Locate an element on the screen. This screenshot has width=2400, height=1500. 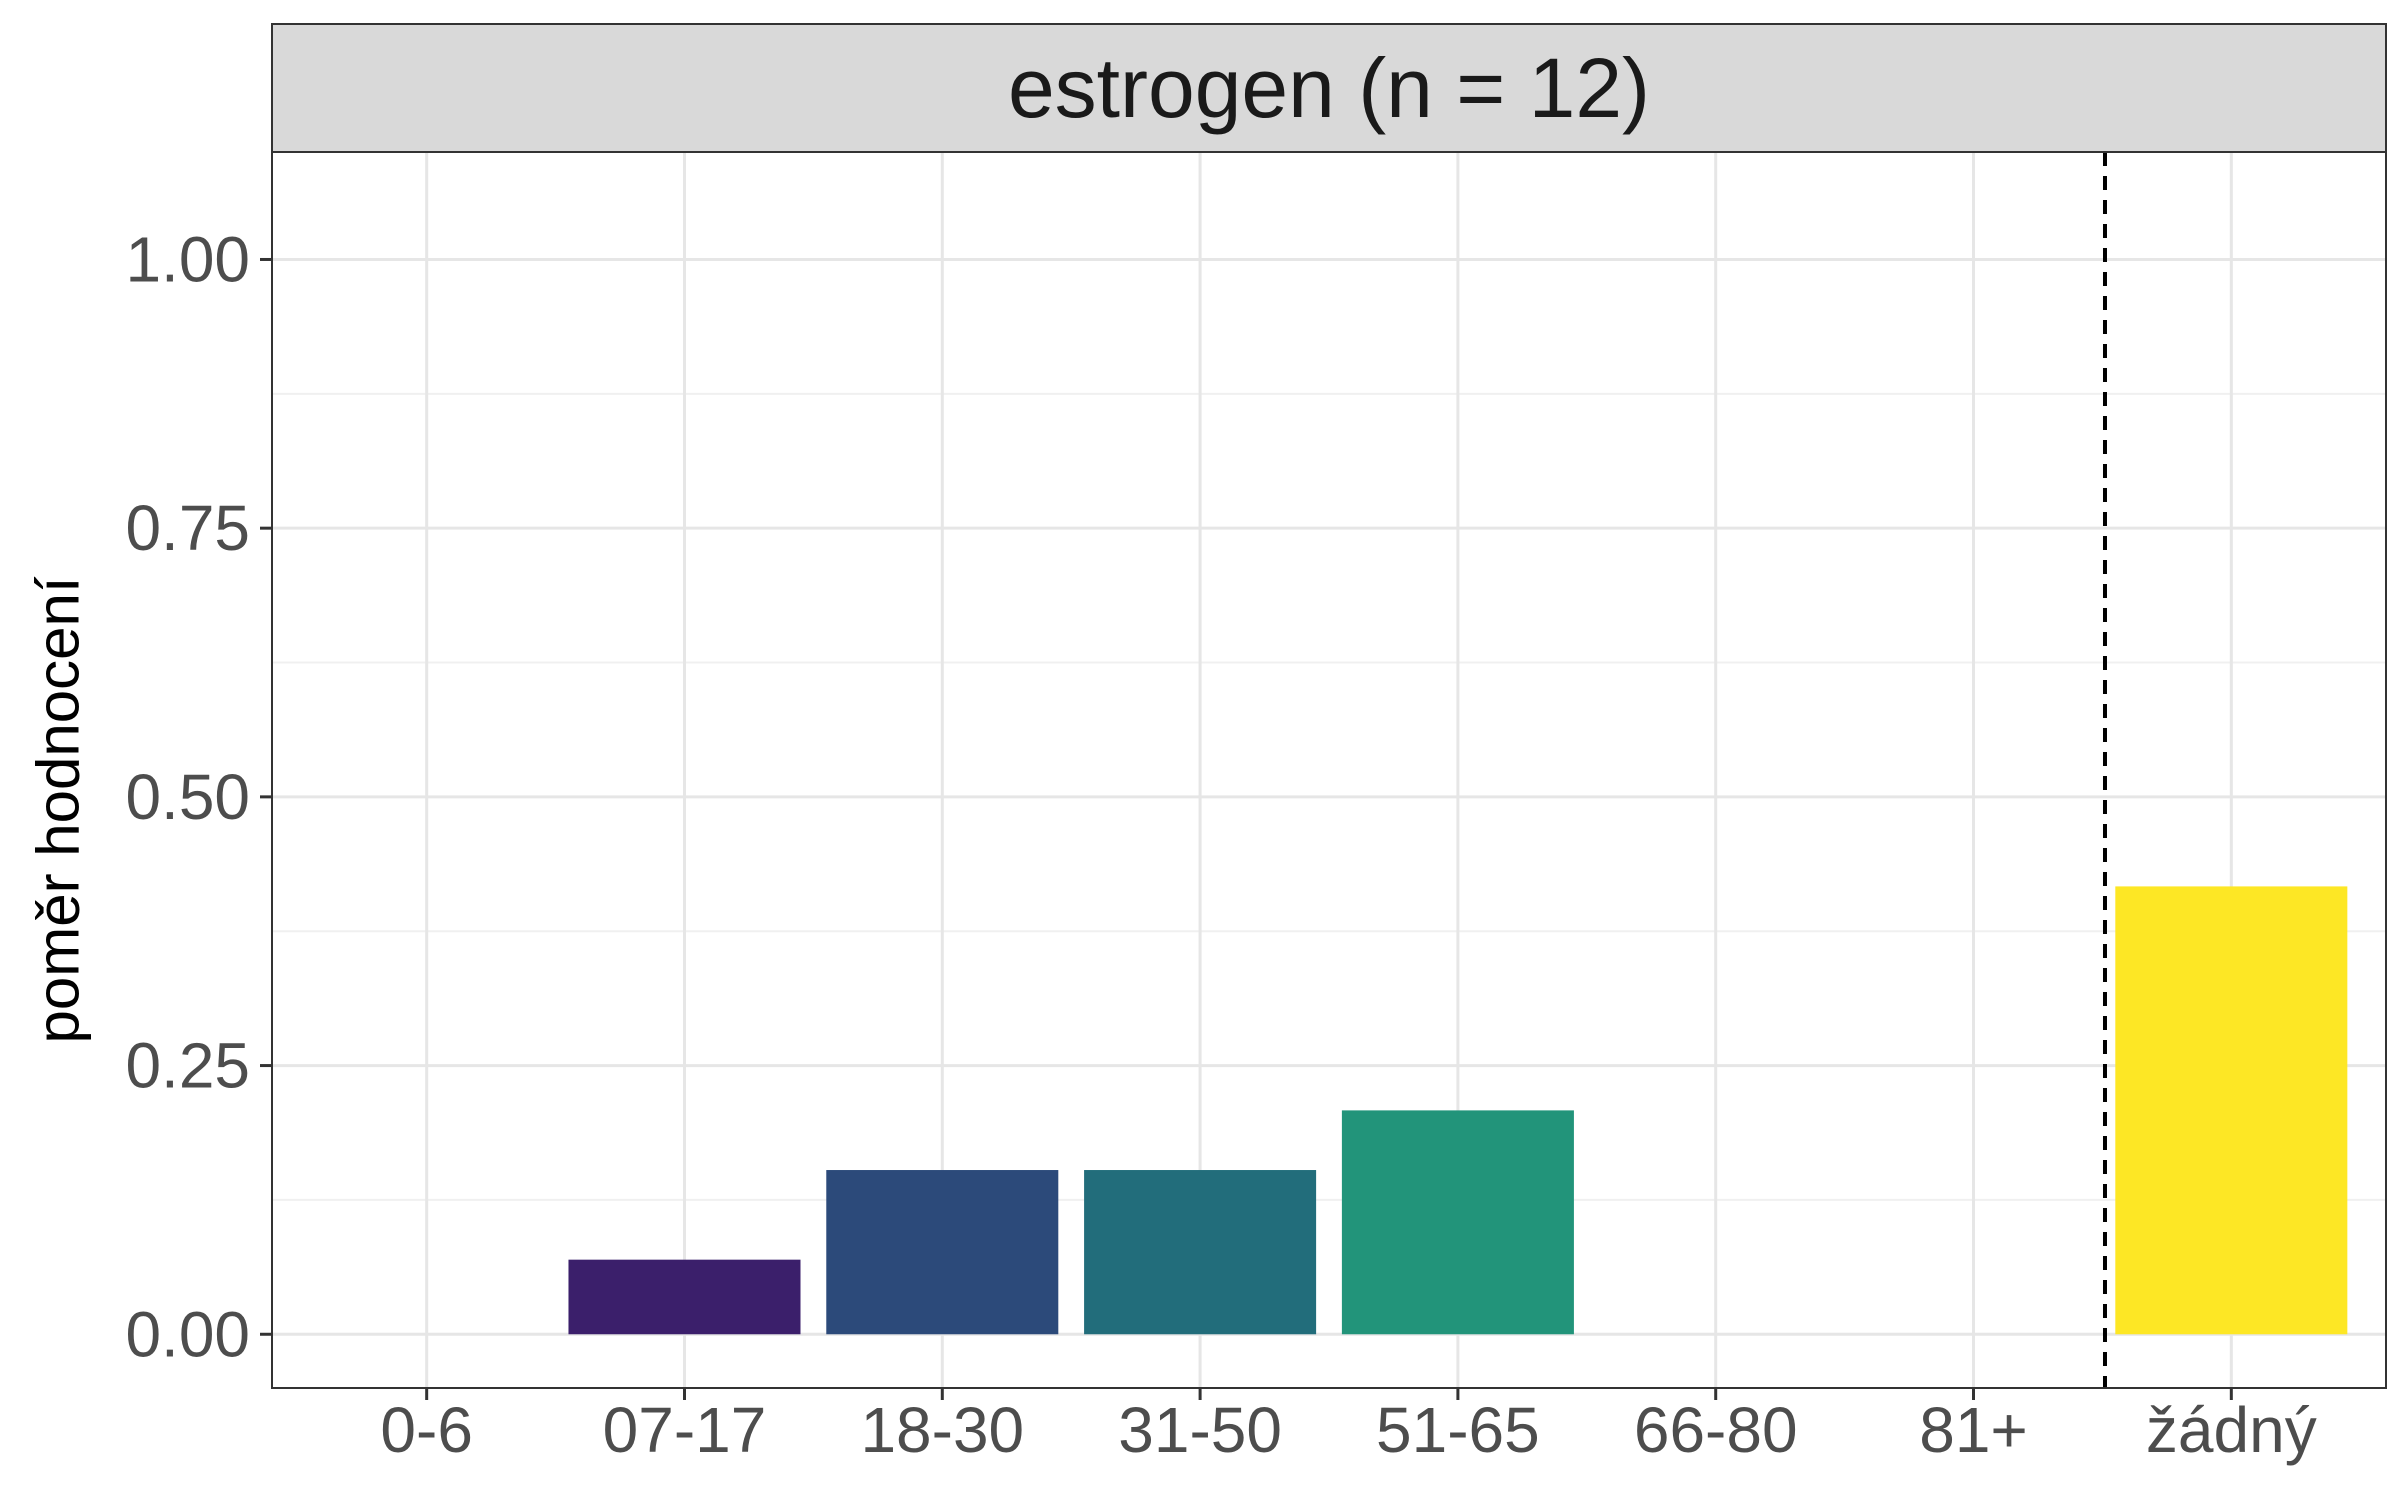
y-tick-label: 0.25 is located at coordinates (187, 1066).